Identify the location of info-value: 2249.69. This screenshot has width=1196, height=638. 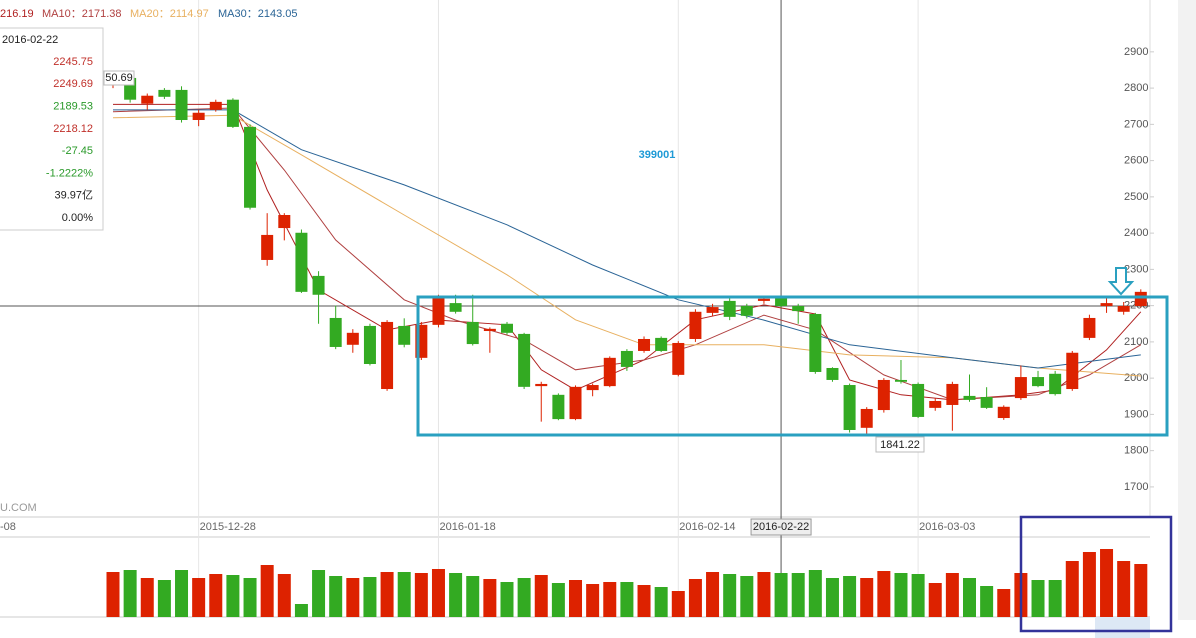
(73, 84).